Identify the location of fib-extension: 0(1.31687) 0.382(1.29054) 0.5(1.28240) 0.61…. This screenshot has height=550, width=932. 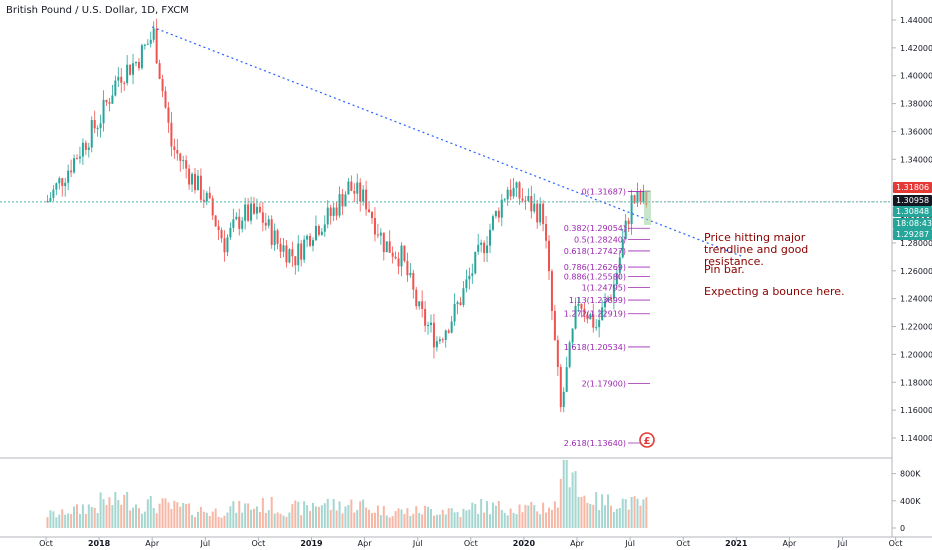
(607, 318).